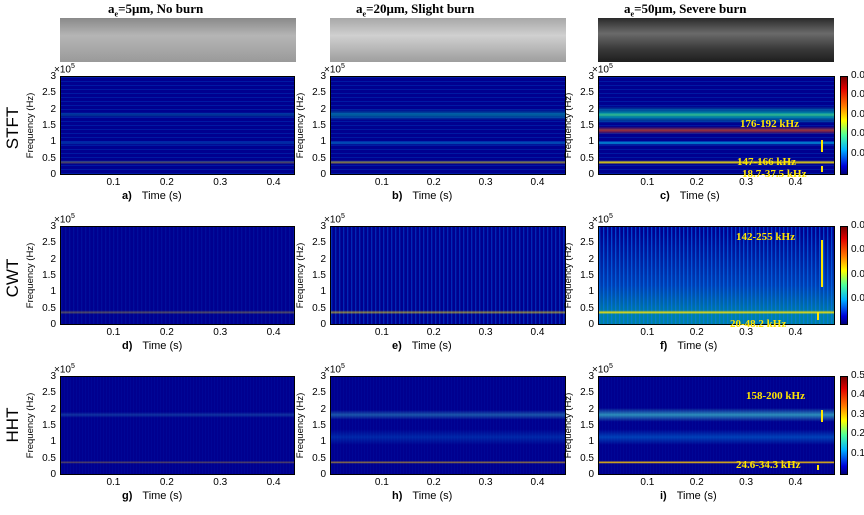 The height and width of the screenshot is (515, 864). I want to click on annotation-hht-high: 158-200 kHz, so click(775, 396).